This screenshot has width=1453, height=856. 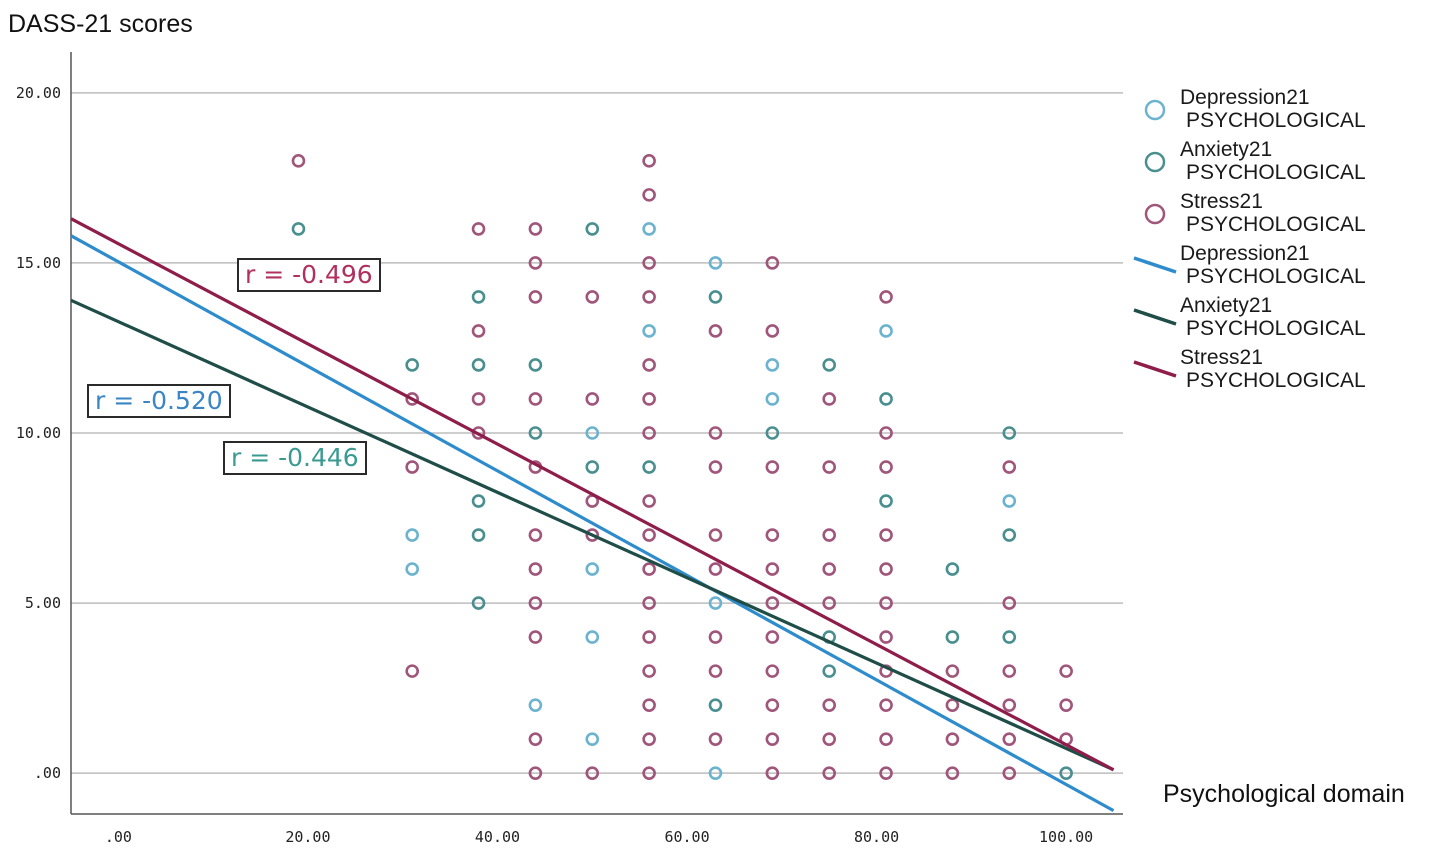 What do you see at coordinates (1155, 317) in the screenshot?
I see `line-swatch-icon` at bounding box center [1155, 317].